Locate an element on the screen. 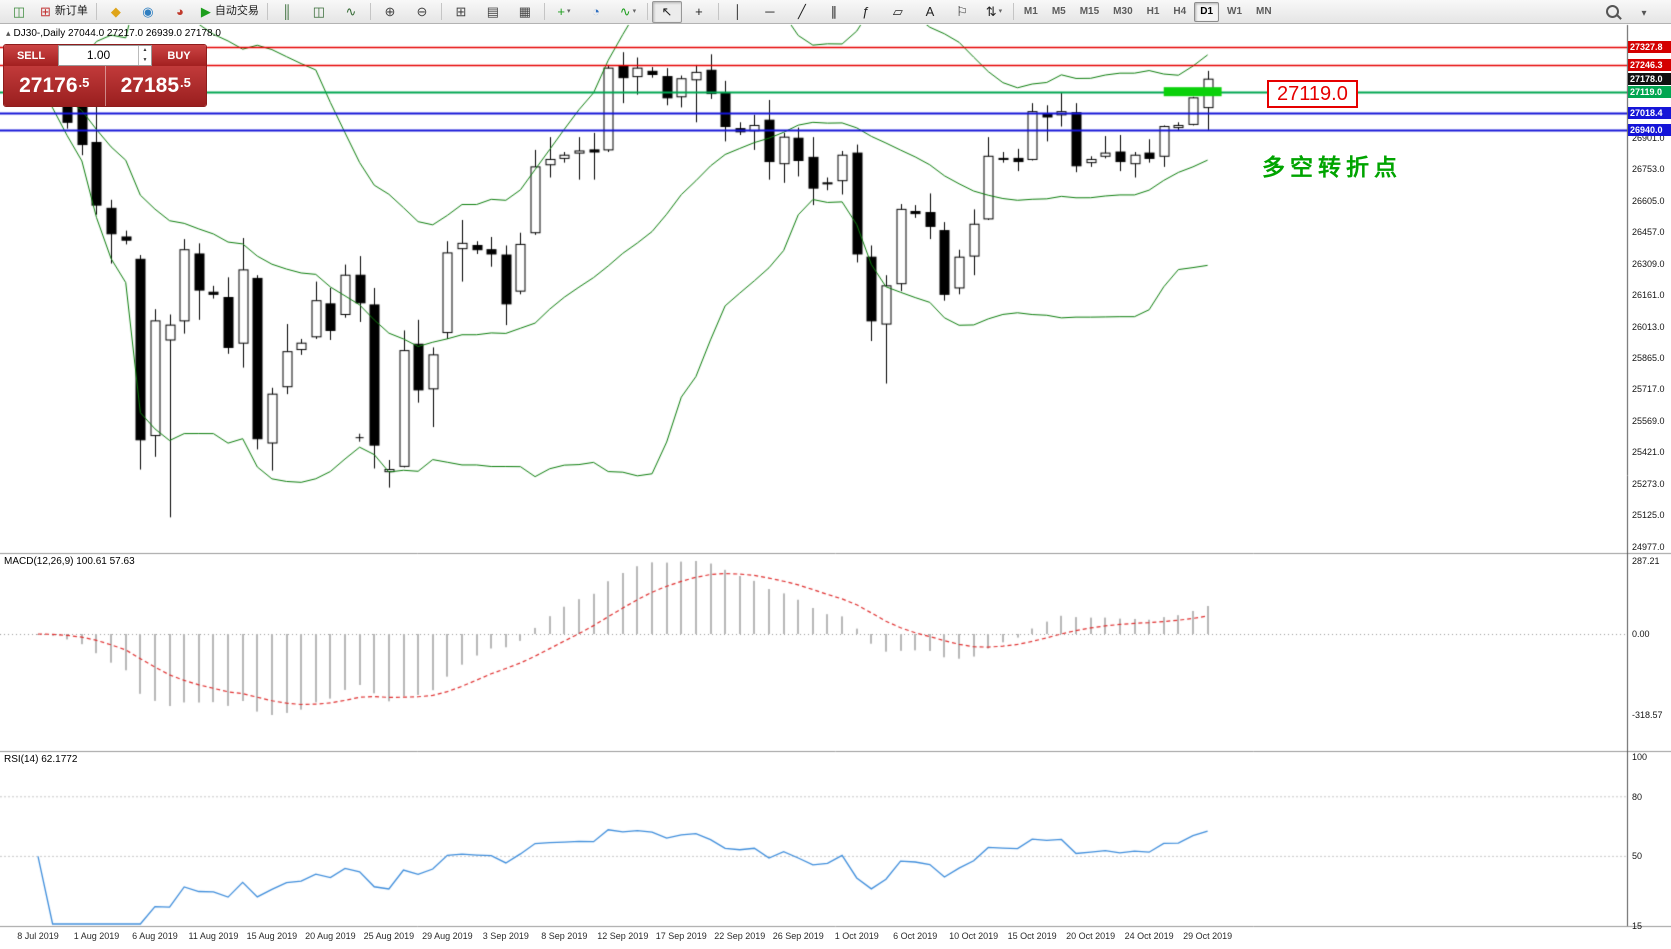 The image size is (1671, 949). period-clock-icon: ◔ is located at coordinates (596, 12).